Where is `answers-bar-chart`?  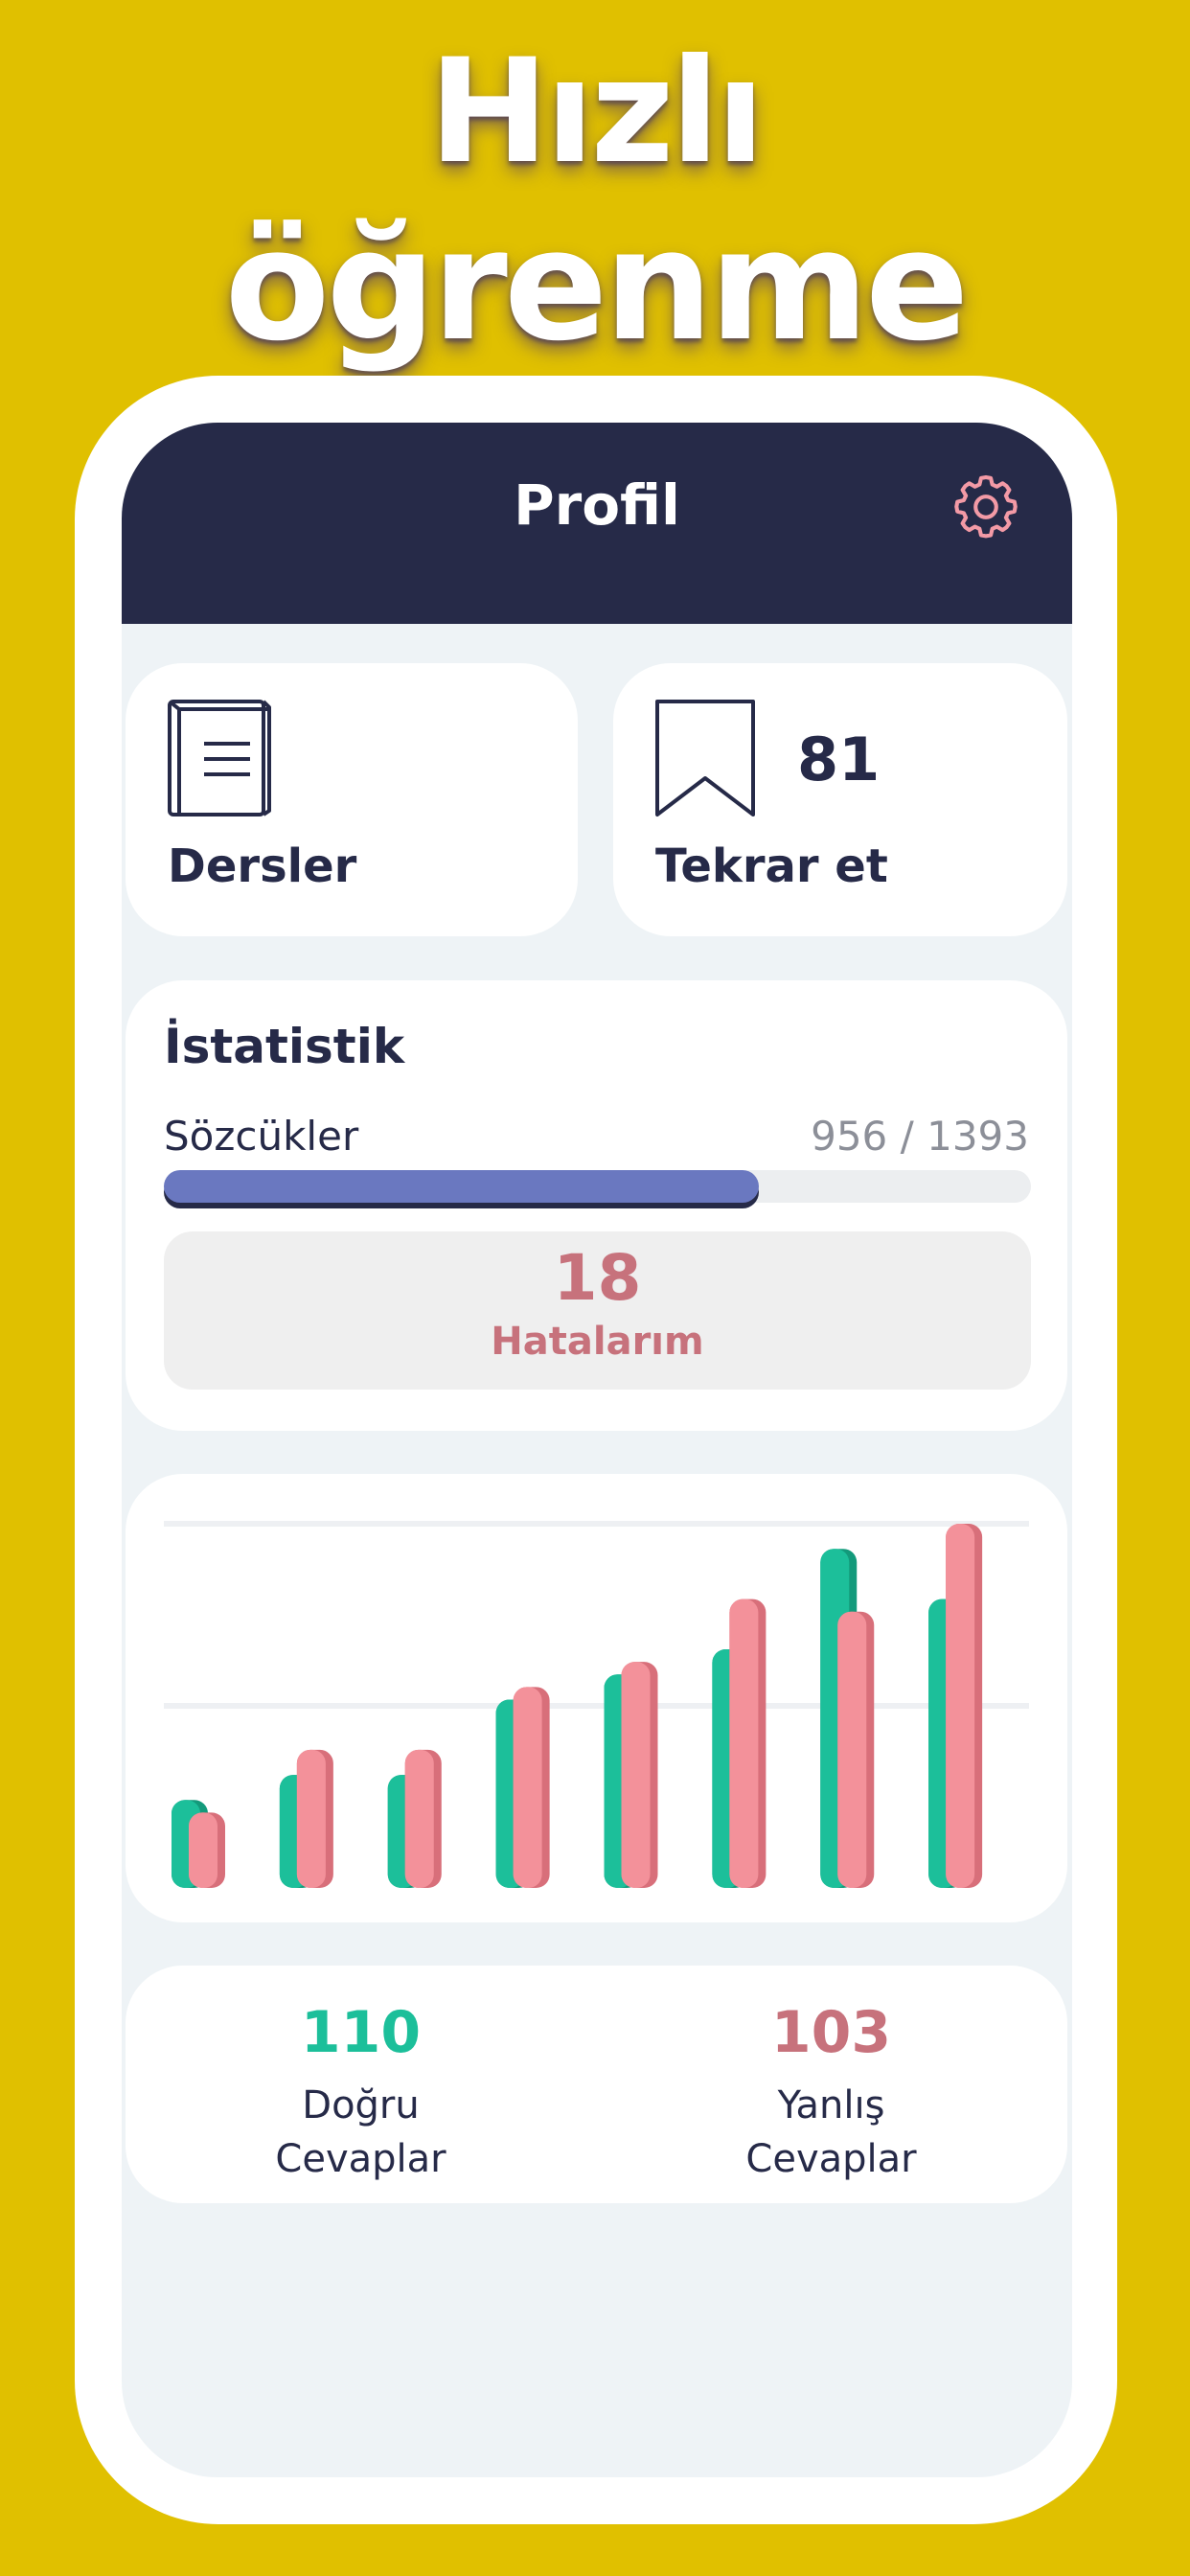 answers-bar-chart is located at coordinates (596, 1704).